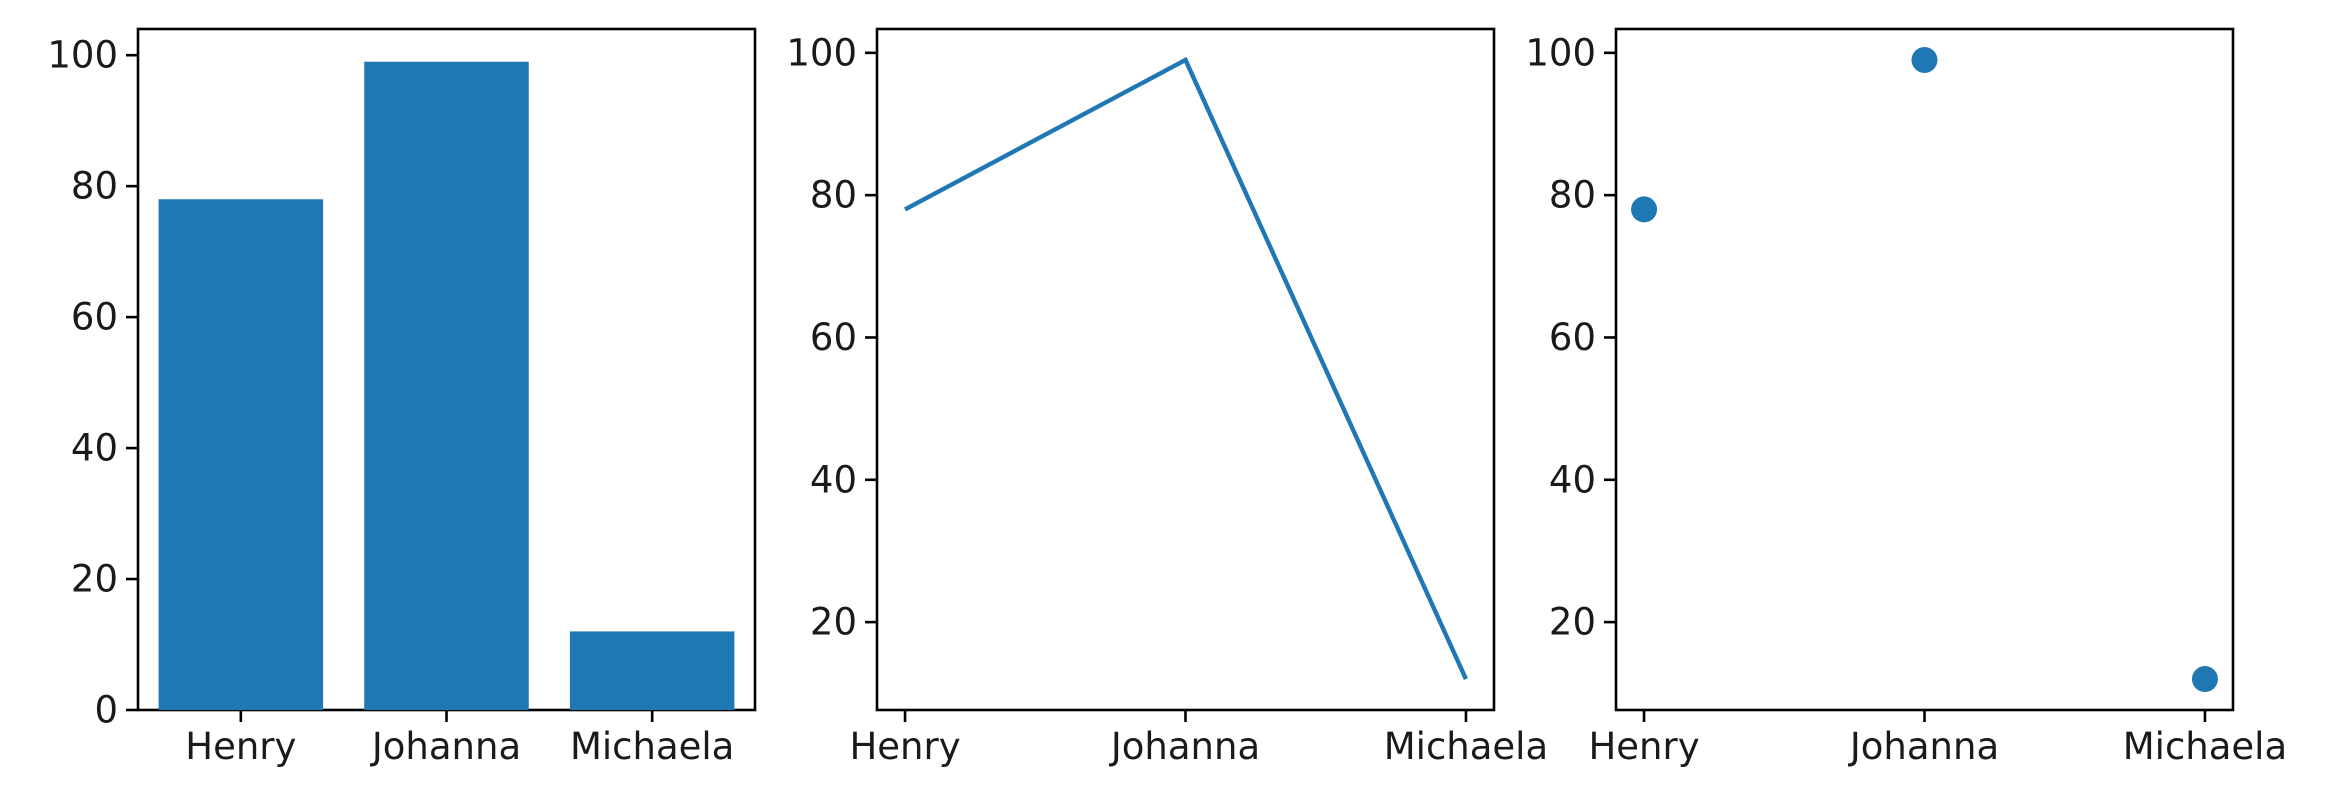  Describe the element at coordinates (1643, 746) in the screenshot. I see `scatter-chart-x-tick-label: Henry` at that location.